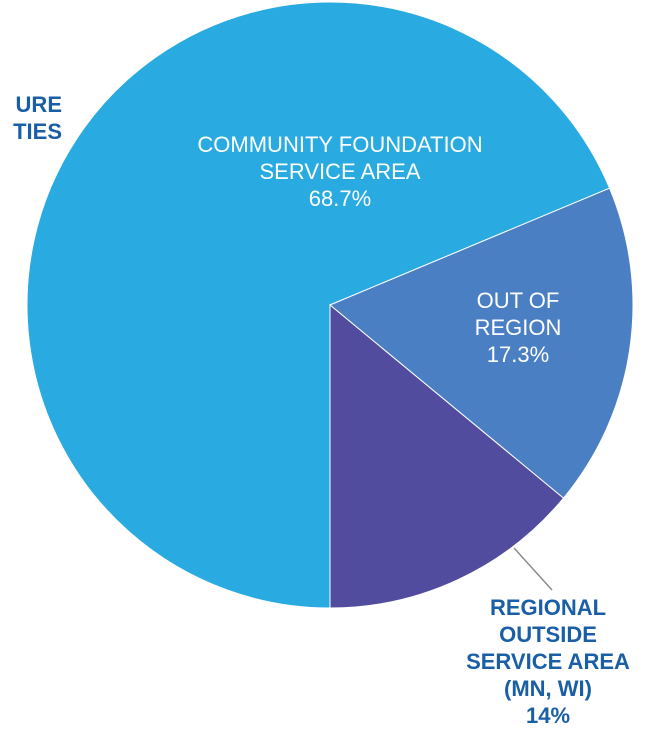  I want to click on clipped-left-label: URE TIES, so click(37, 118).